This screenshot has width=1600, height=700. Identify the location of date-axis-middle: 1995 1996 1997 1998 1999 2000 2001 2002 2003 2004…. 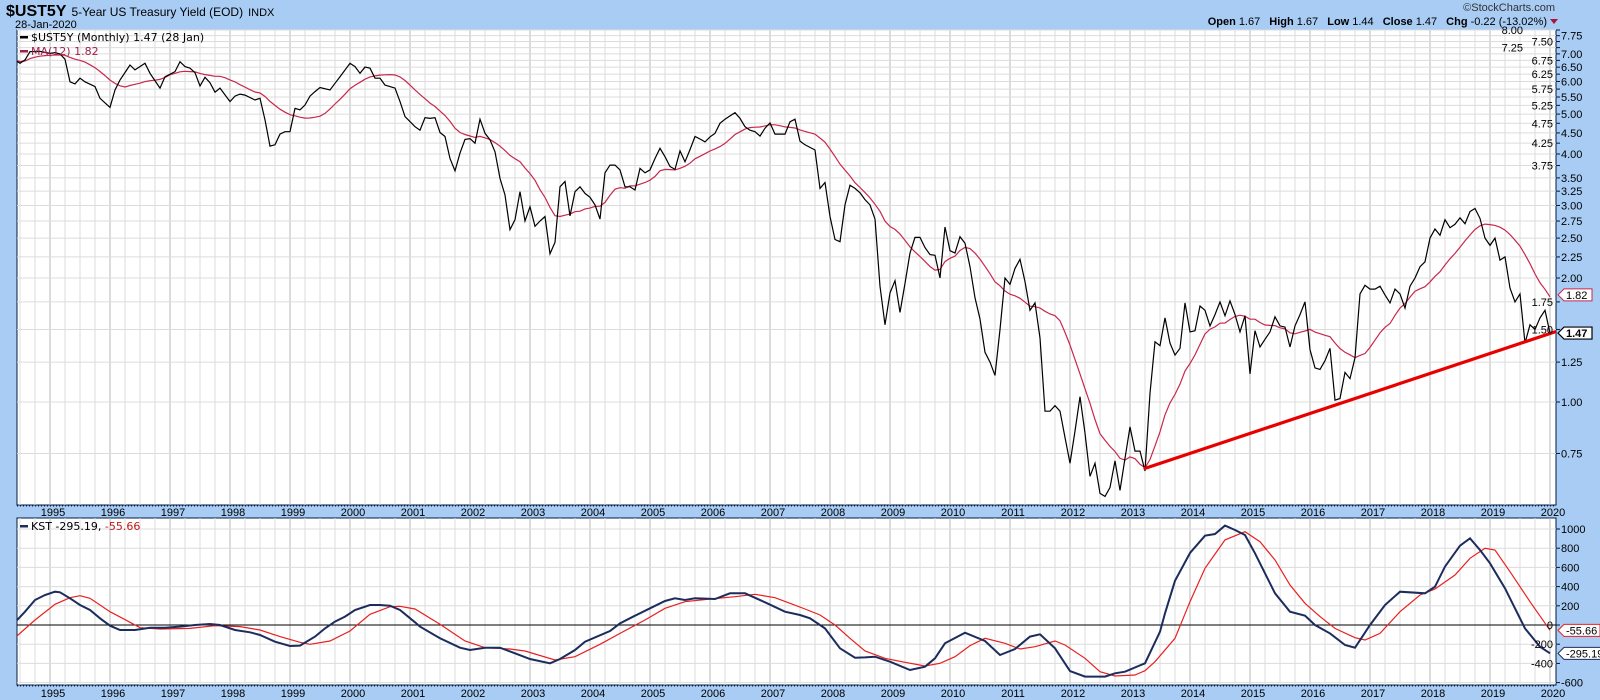
(791, 512).